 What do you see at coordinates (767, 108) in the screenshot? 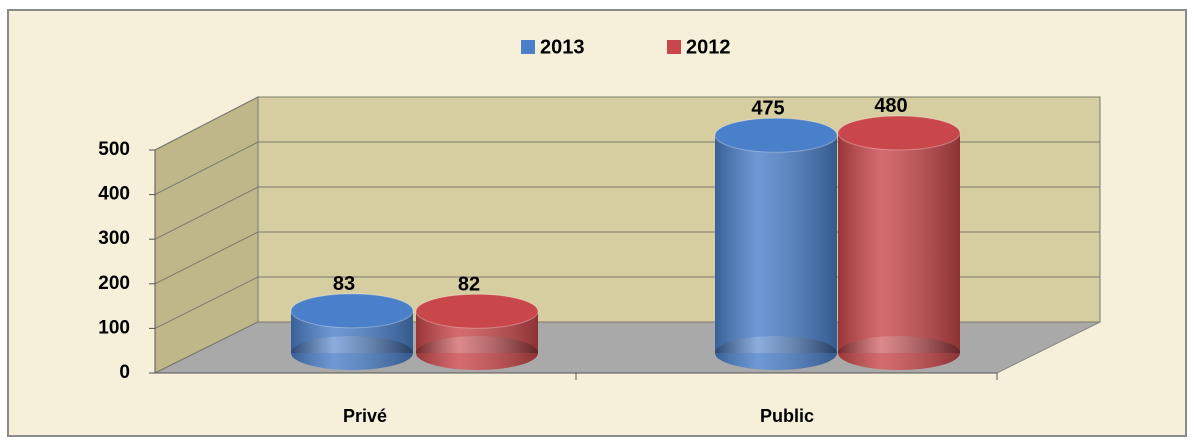
I see `data-label: 475` at bounding box center [767, 108].